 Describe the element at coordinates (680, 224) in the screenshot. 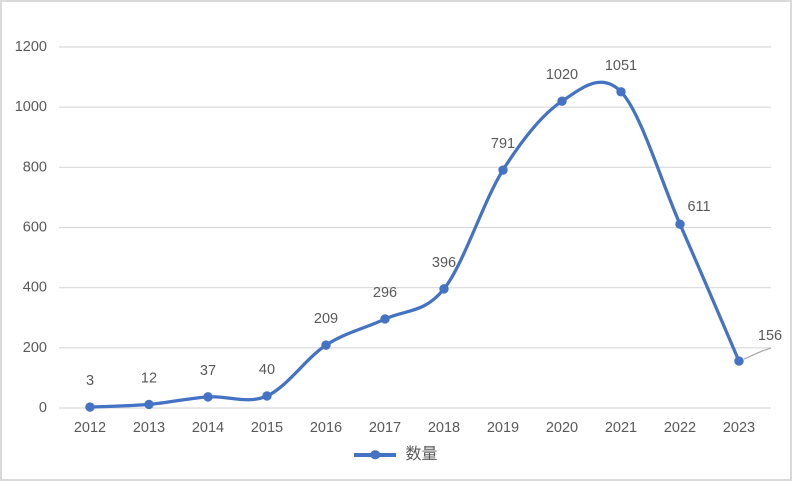

I see `data-point-marker-2022` at that location.